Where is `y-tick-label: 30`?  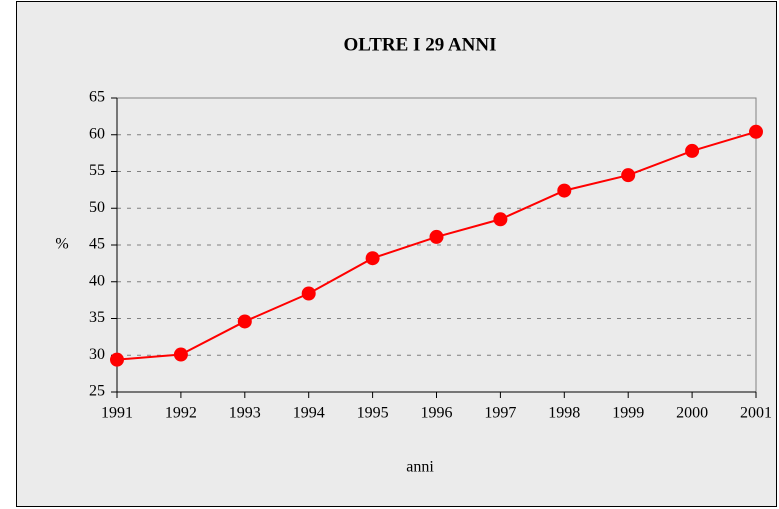 y-tick-label: 30 is located at coordinates (97, 354).